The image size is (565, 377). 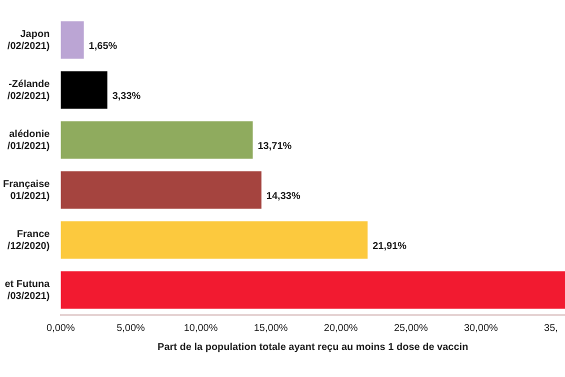 What do you see at coordinates (271, 328) in the screenshot?
I see `x-tick-label: 15,00%` at bounding box center [271, 328].